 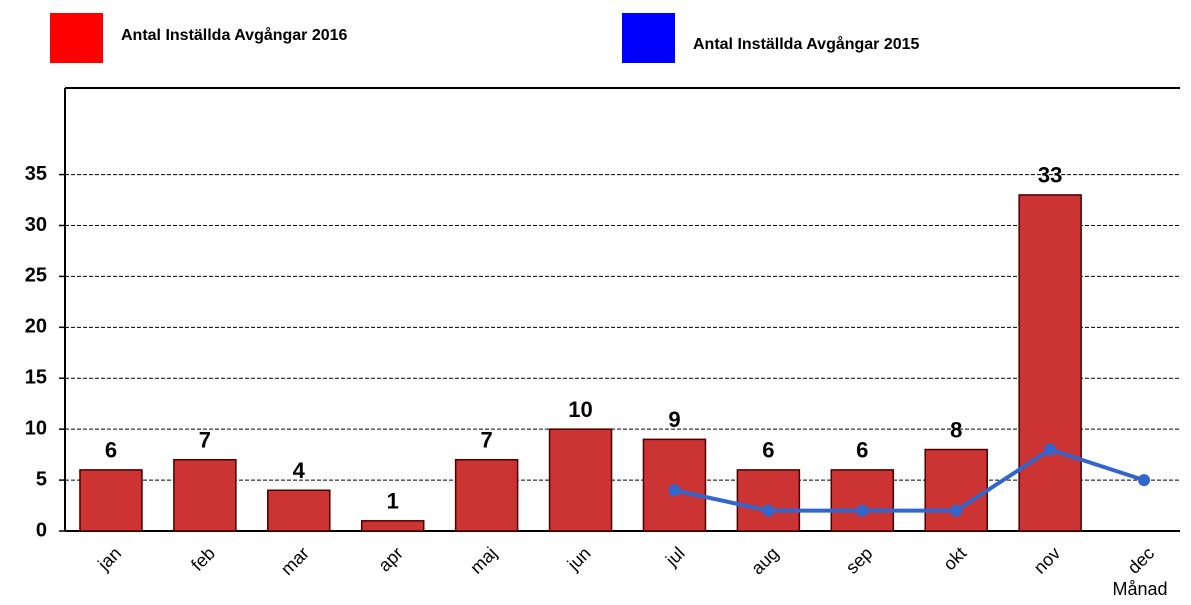 I want to click on x-tick-label: feb, so click(x=203, y=559).